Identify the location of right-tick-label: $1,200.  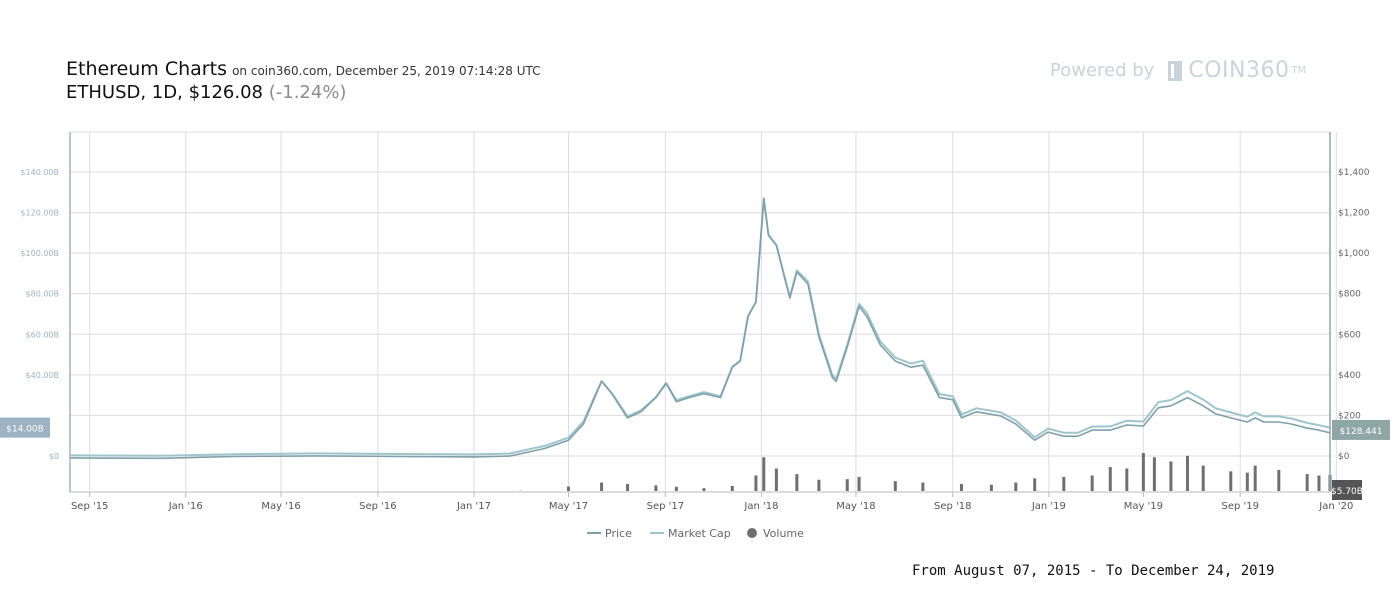
(1354, 214).